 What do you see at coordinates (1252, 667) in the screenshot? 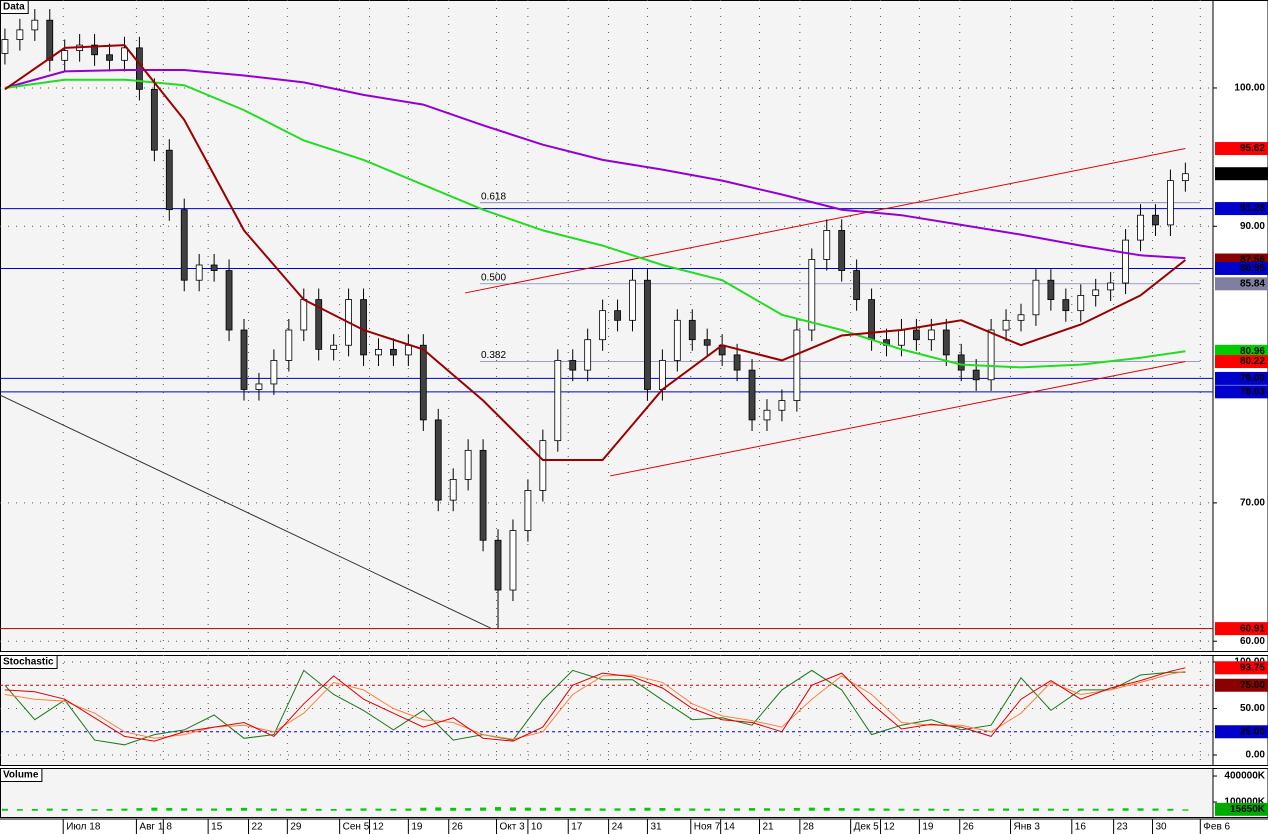
I see `price-marker-label: 93.75` at bounding box center [1252, 667].